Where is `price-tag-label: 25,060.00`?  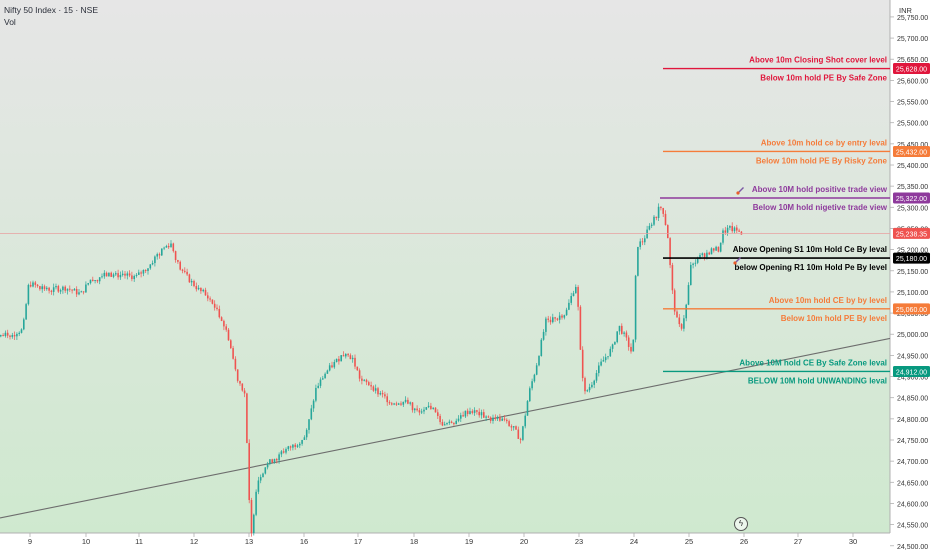 price-tag-label: 25,060.00 is located at coordinates (911, 310).